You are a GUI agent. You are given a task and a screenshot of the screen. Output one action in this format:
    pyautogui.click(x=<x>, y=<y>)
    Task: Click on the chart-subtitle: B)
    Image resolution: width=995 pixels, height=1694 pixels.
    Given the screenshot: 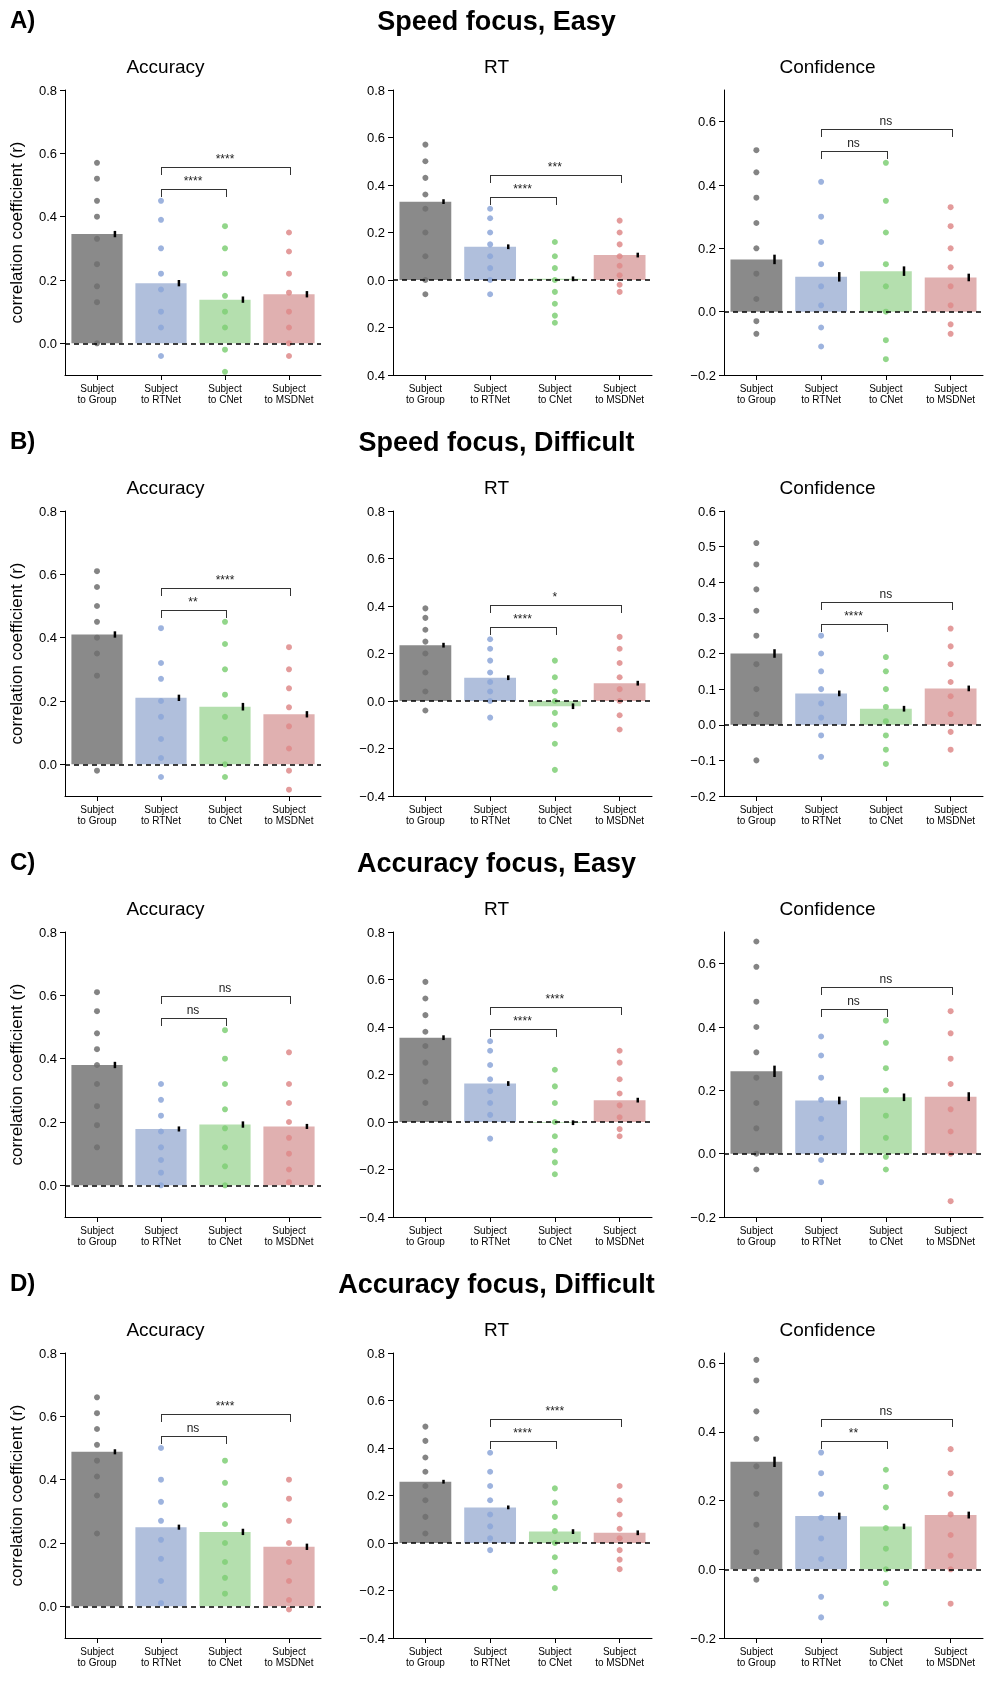 What is the action you would take?
    pyautogui.click(x=23, y=441)
    